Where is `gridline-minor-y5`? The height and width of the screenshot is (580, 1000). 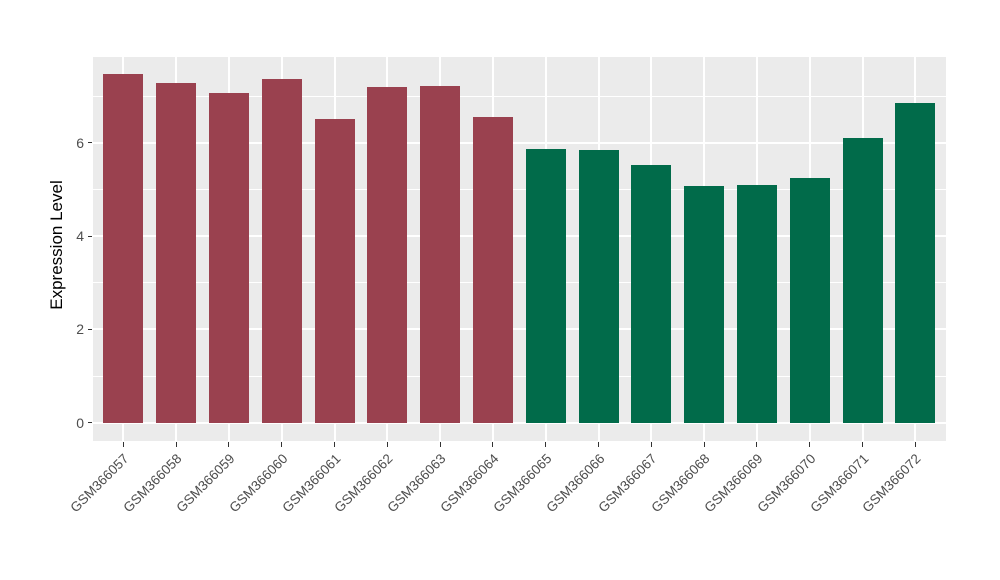 gridline-minor-y5 is located at coordinates (519, 189).